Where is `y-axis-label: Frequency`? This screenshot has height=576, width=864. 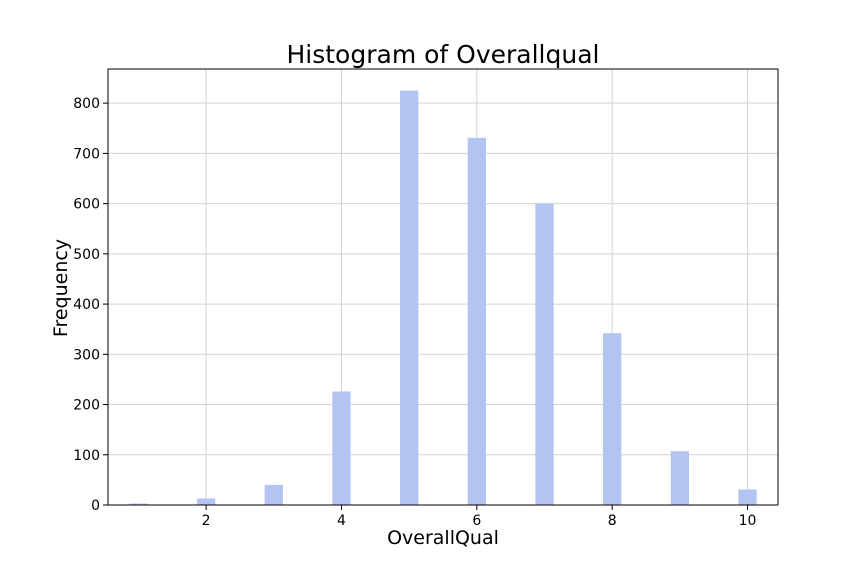 y-axis-label: Frequency is located at coordinates (61, 288).